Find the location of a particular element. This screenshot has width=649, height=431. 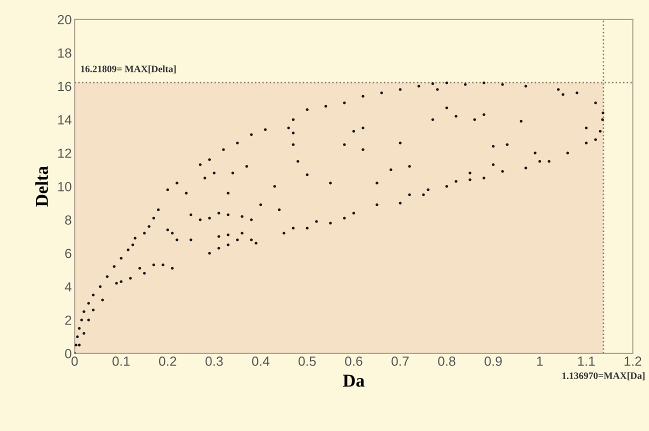

ref-line-label: 16.21809= MAX[Delta] is located at coordinates (128, 69).